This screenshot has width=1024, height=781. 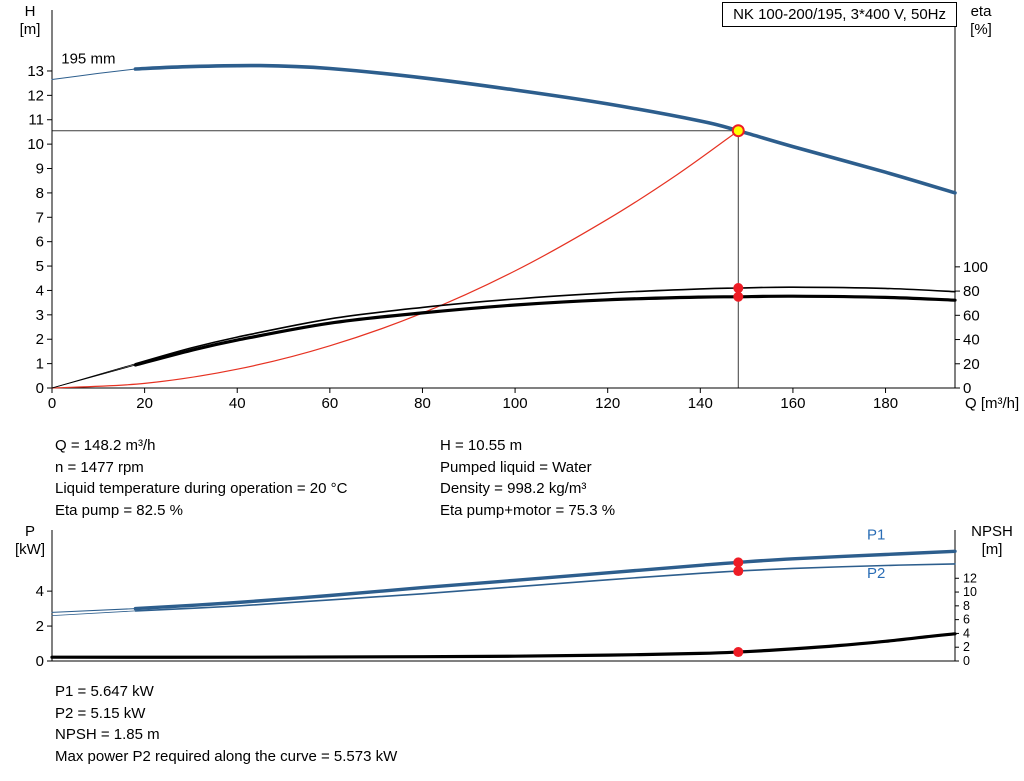 I want to click on p2-curve, so click(x=545, y=587).